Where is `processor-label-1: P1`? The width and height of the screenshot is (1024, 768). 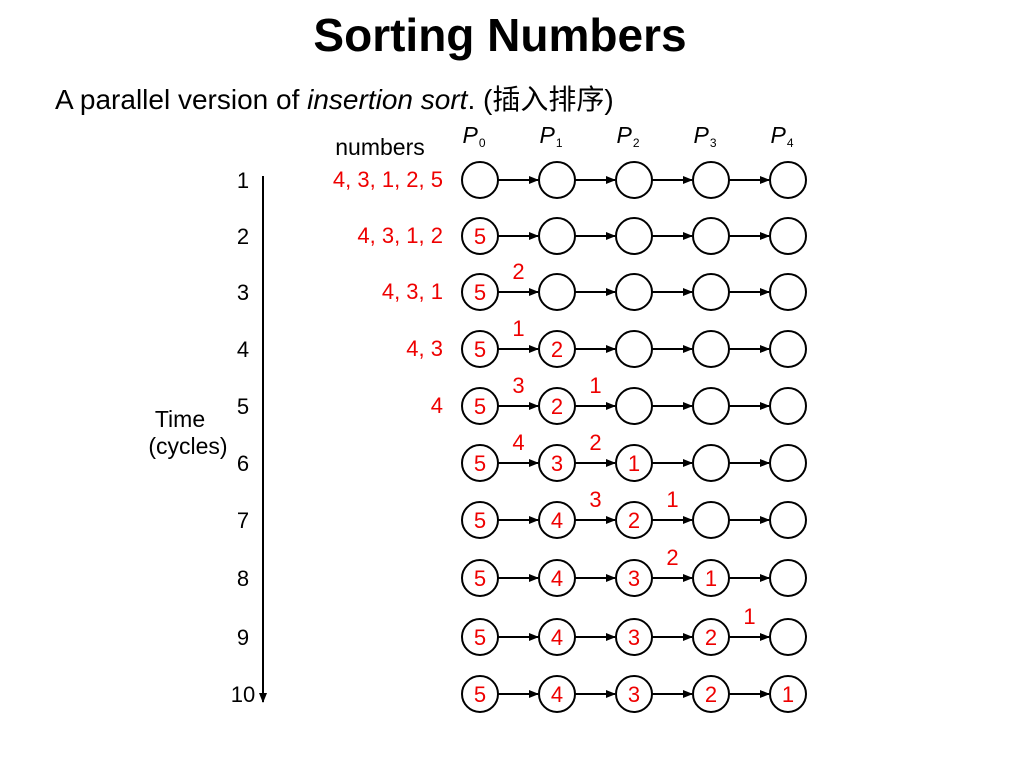
processor-label-1: P1 is located at coordinates (550, 136).